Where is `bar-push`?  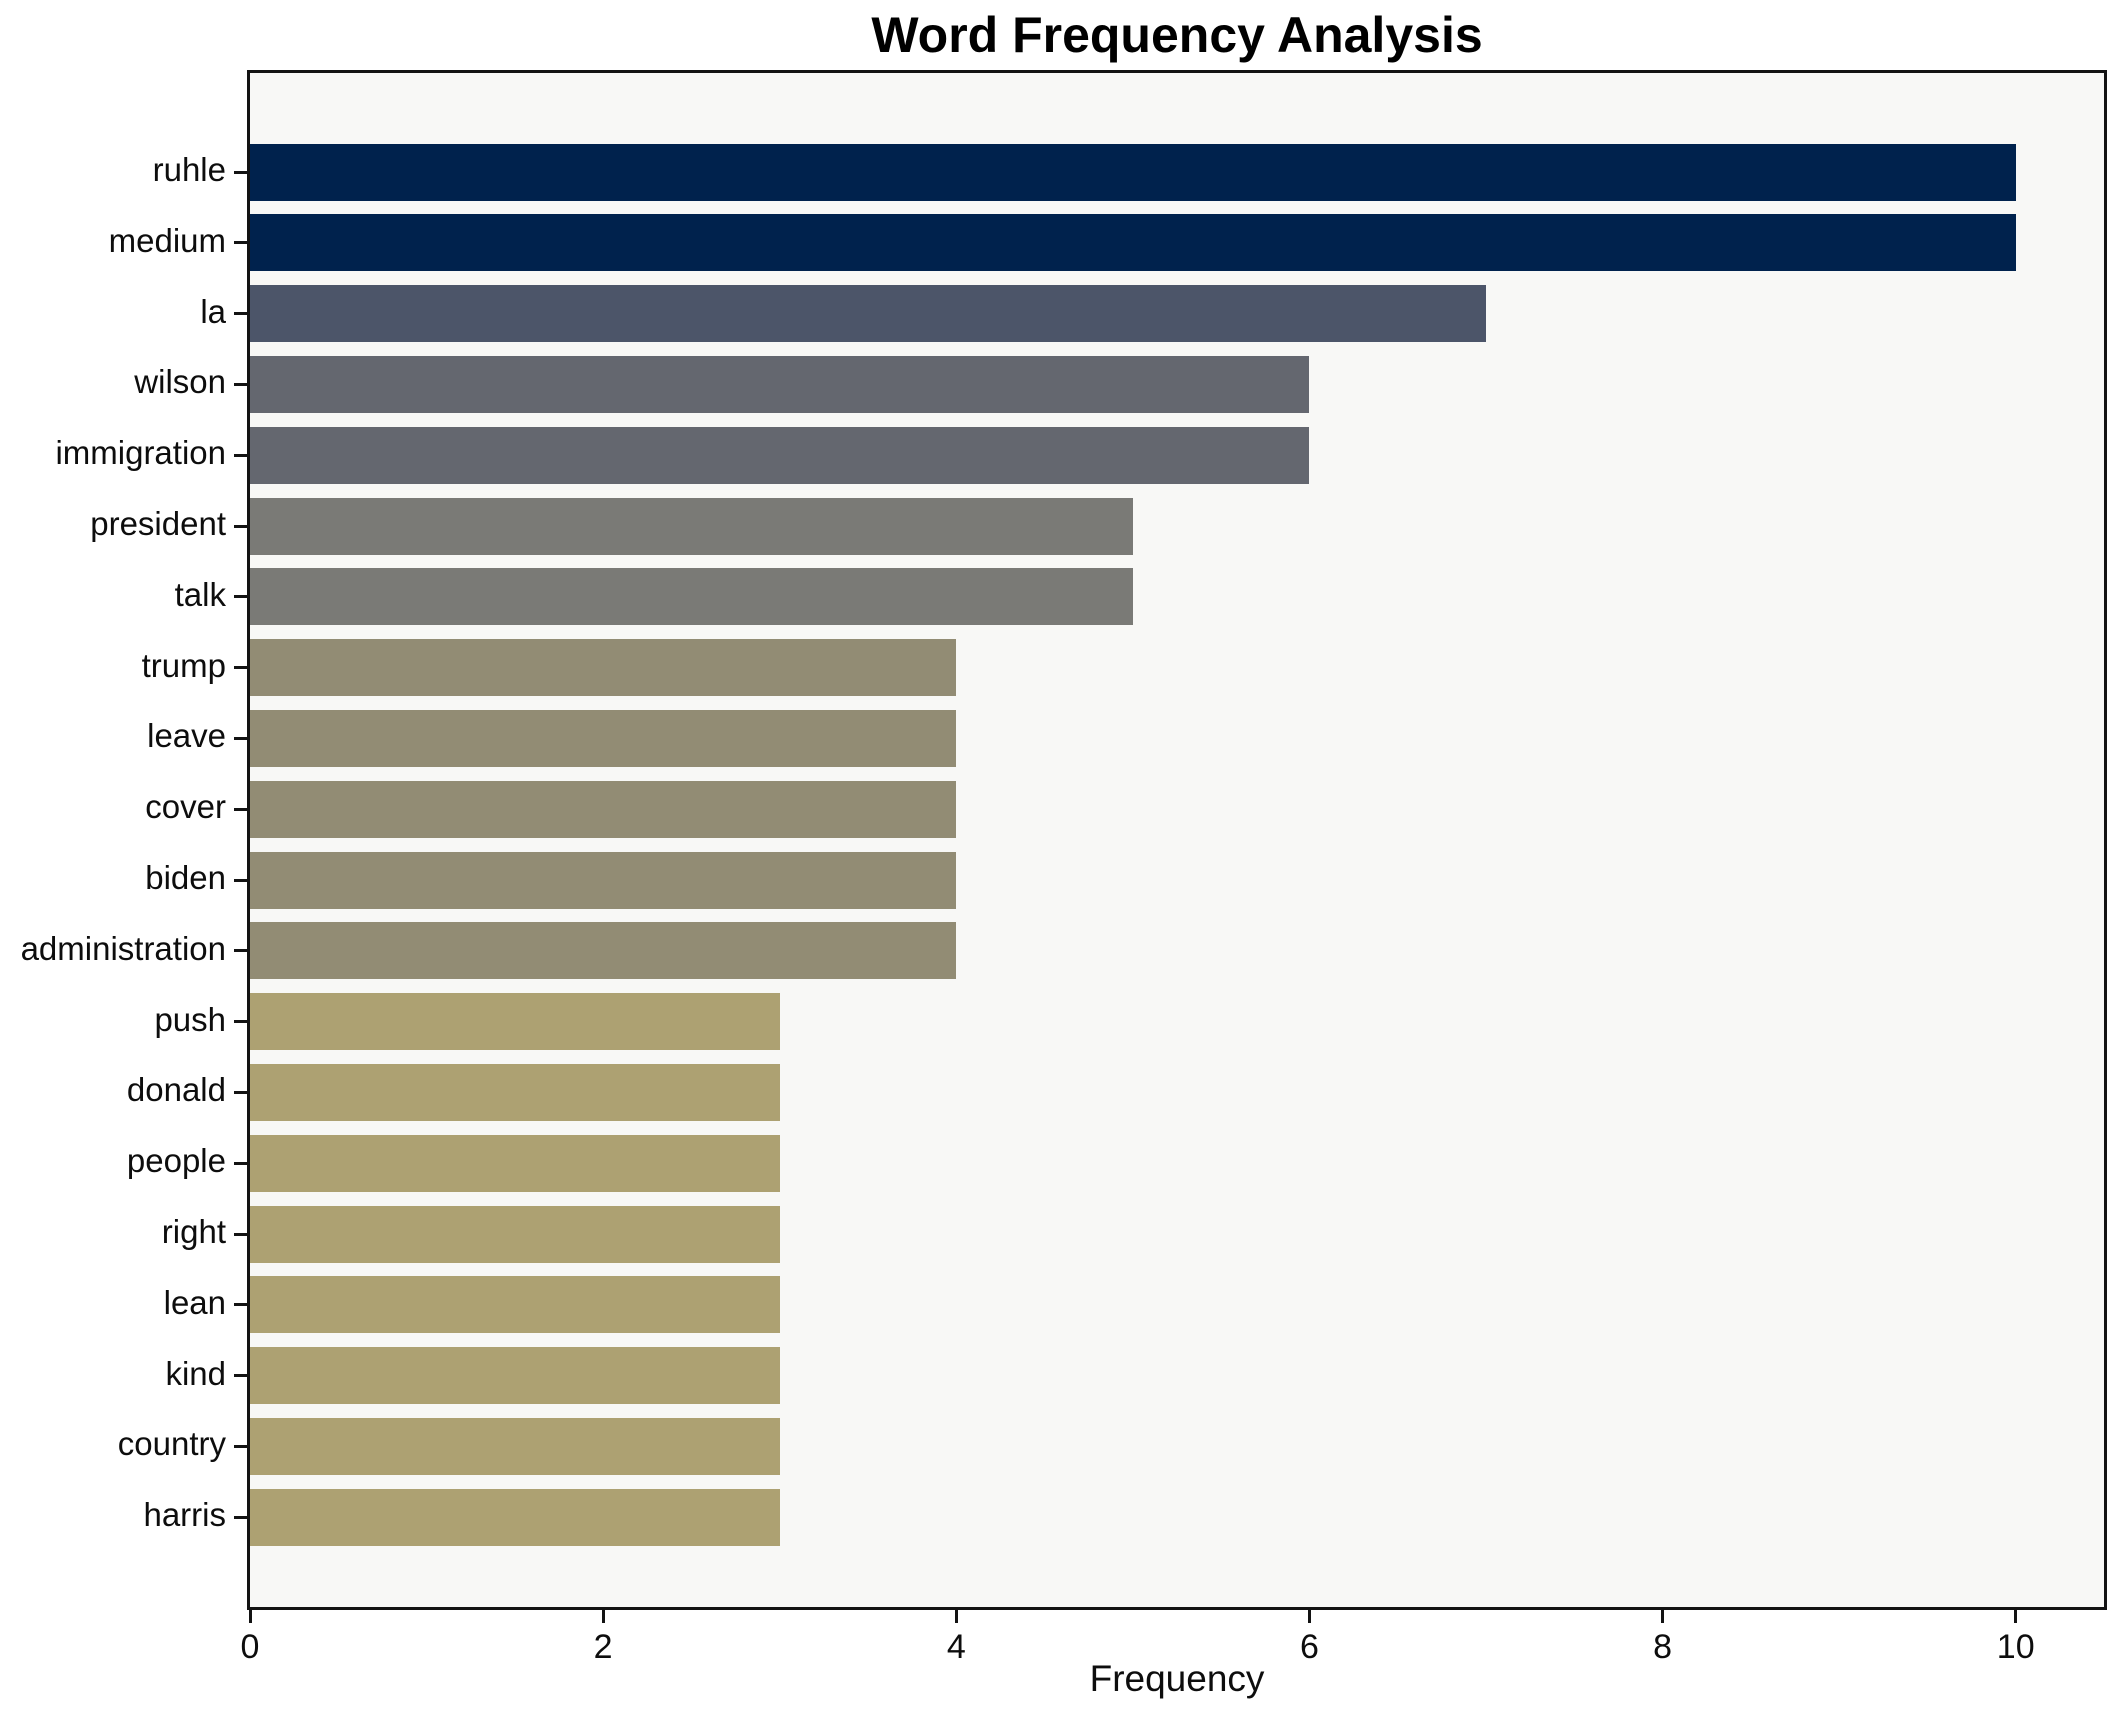 bar-push is located at coordinates (515, 1022).